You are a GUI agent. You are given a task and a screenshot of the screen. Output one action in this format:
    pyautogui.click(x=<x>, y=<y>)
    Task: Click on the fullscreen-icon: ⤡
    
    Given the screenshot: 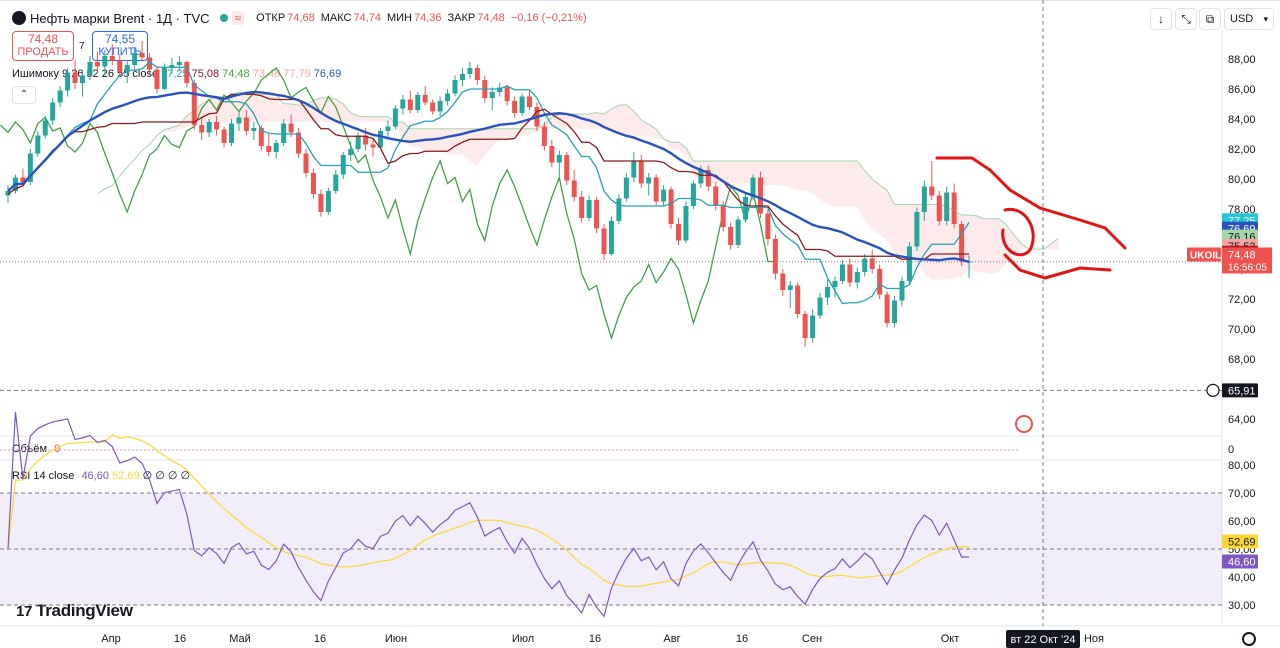 What is the action you would take?
    pyautogui.click(x=1186, y=19)
    